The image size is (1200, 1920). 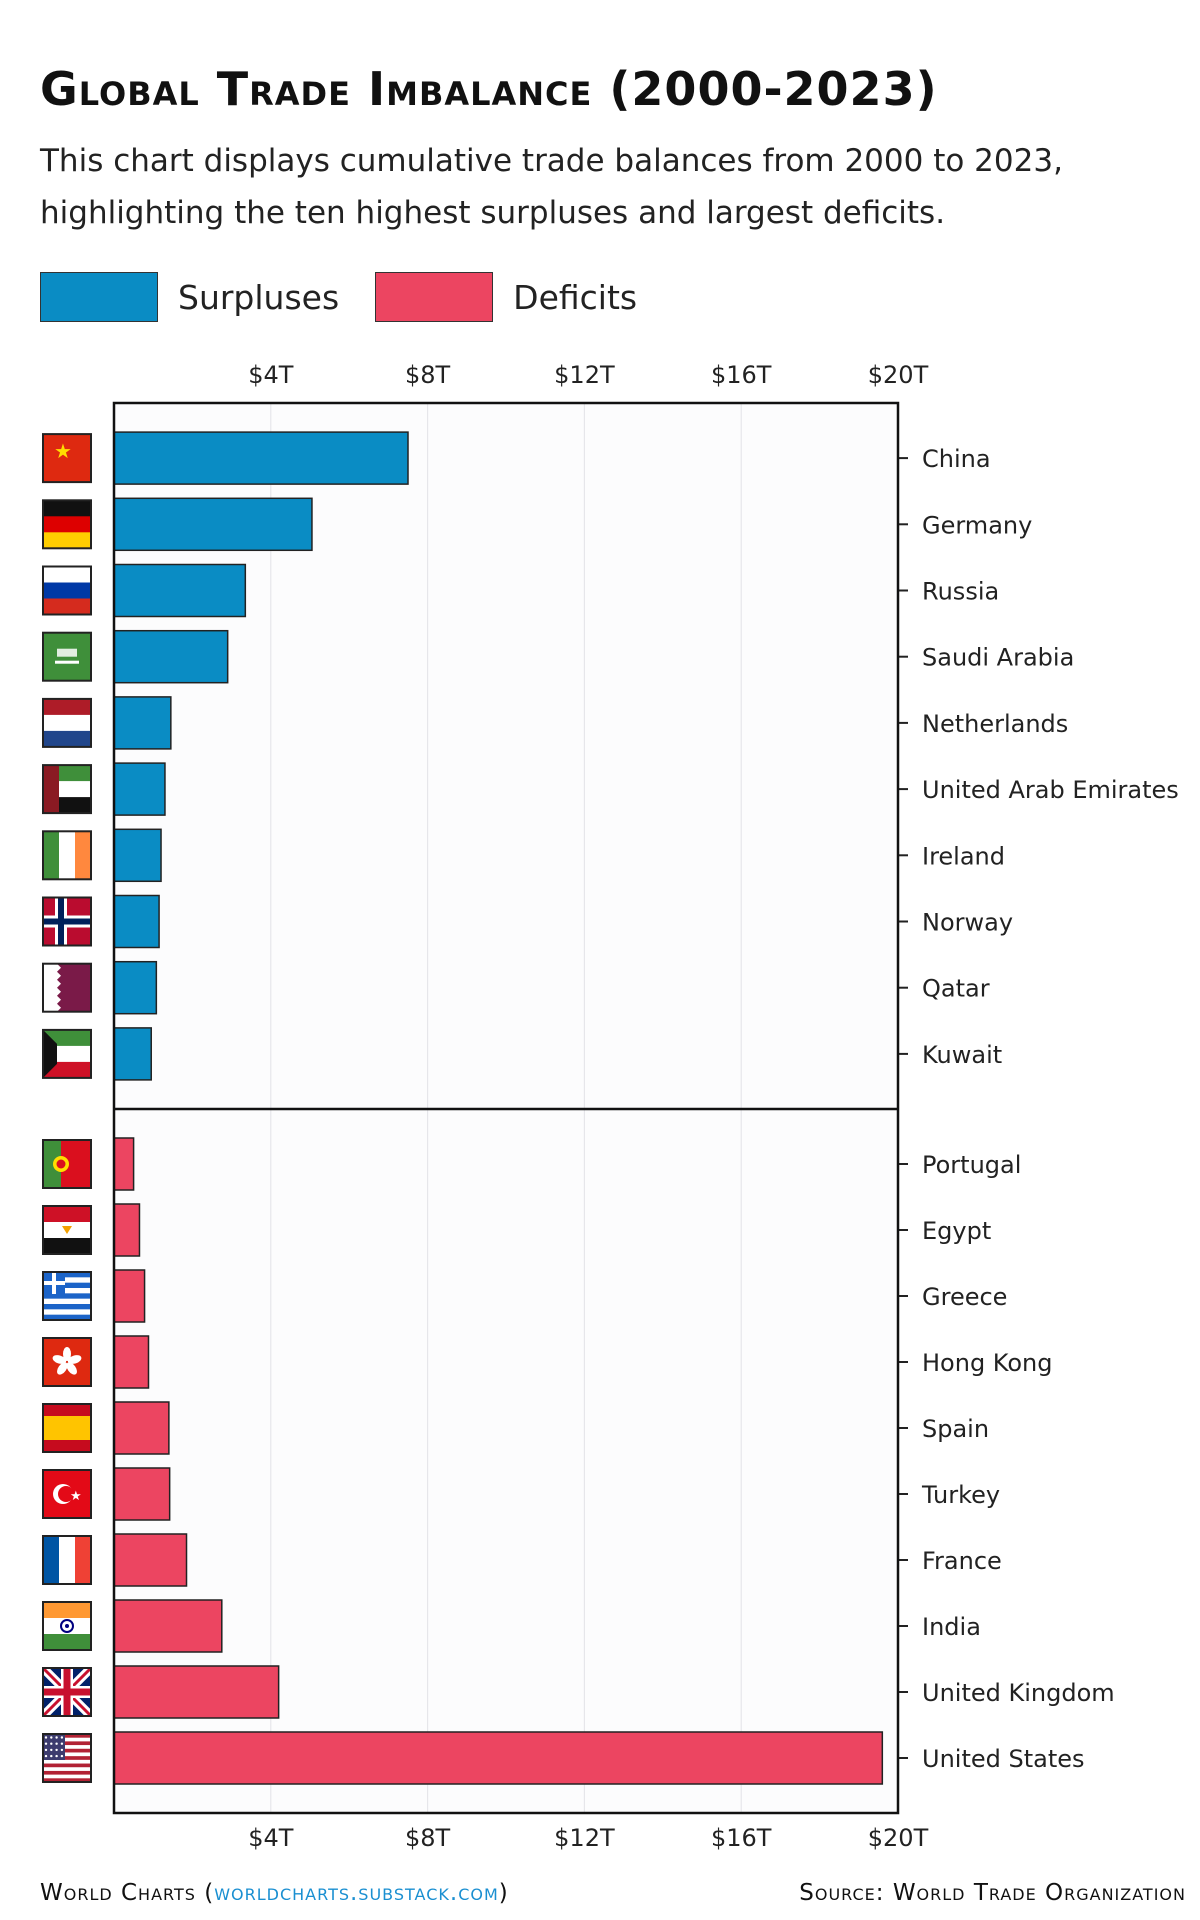 What do you see at coordinates (261, 458) in the screenshot?
I see `bar-china` at bounding box center [261, 458].